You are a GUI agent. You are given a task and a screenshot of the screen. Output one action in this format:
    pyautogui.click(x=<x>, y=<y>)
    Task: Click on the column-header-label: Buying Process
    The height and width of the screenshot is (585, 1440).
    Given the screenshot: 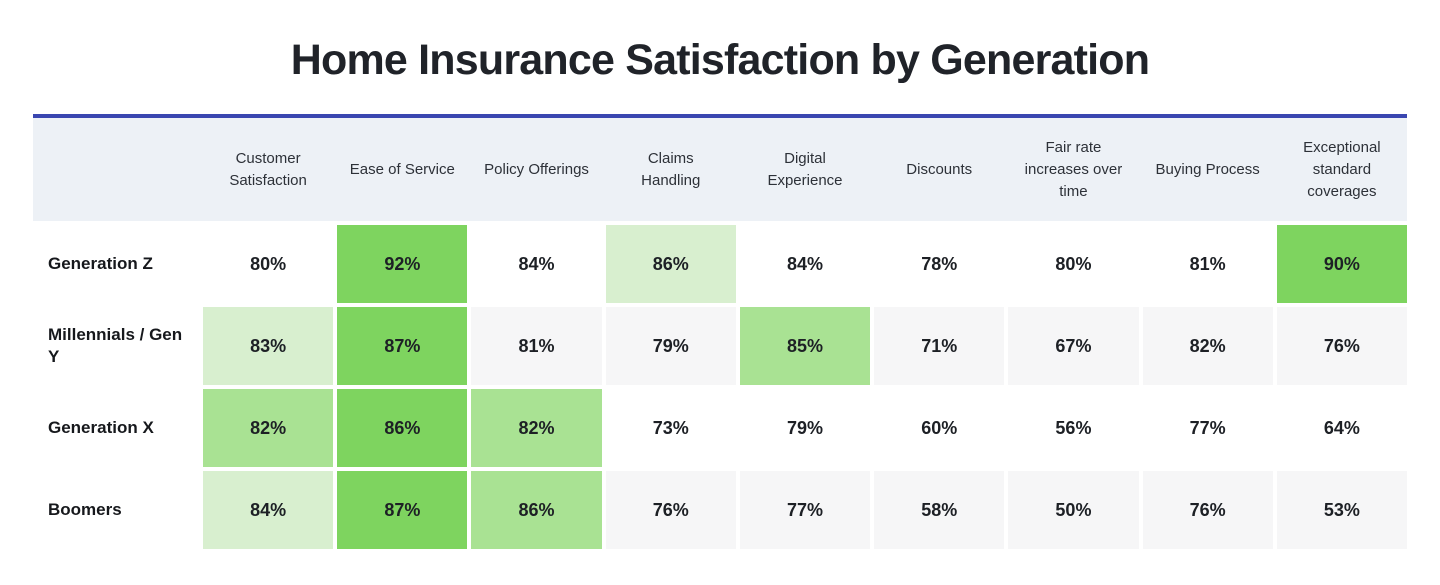 What is the action you would take?
    pyautogui.click(x=1207, y=170)
    